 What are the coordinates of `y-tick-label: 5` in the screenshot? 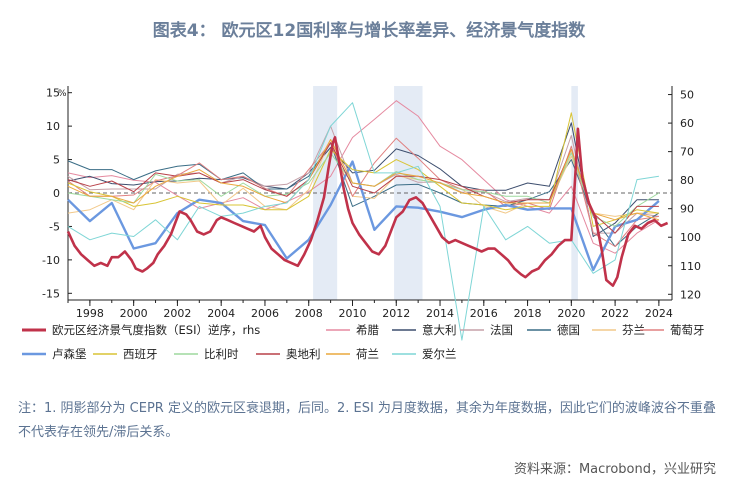 It's located at (56, 160).